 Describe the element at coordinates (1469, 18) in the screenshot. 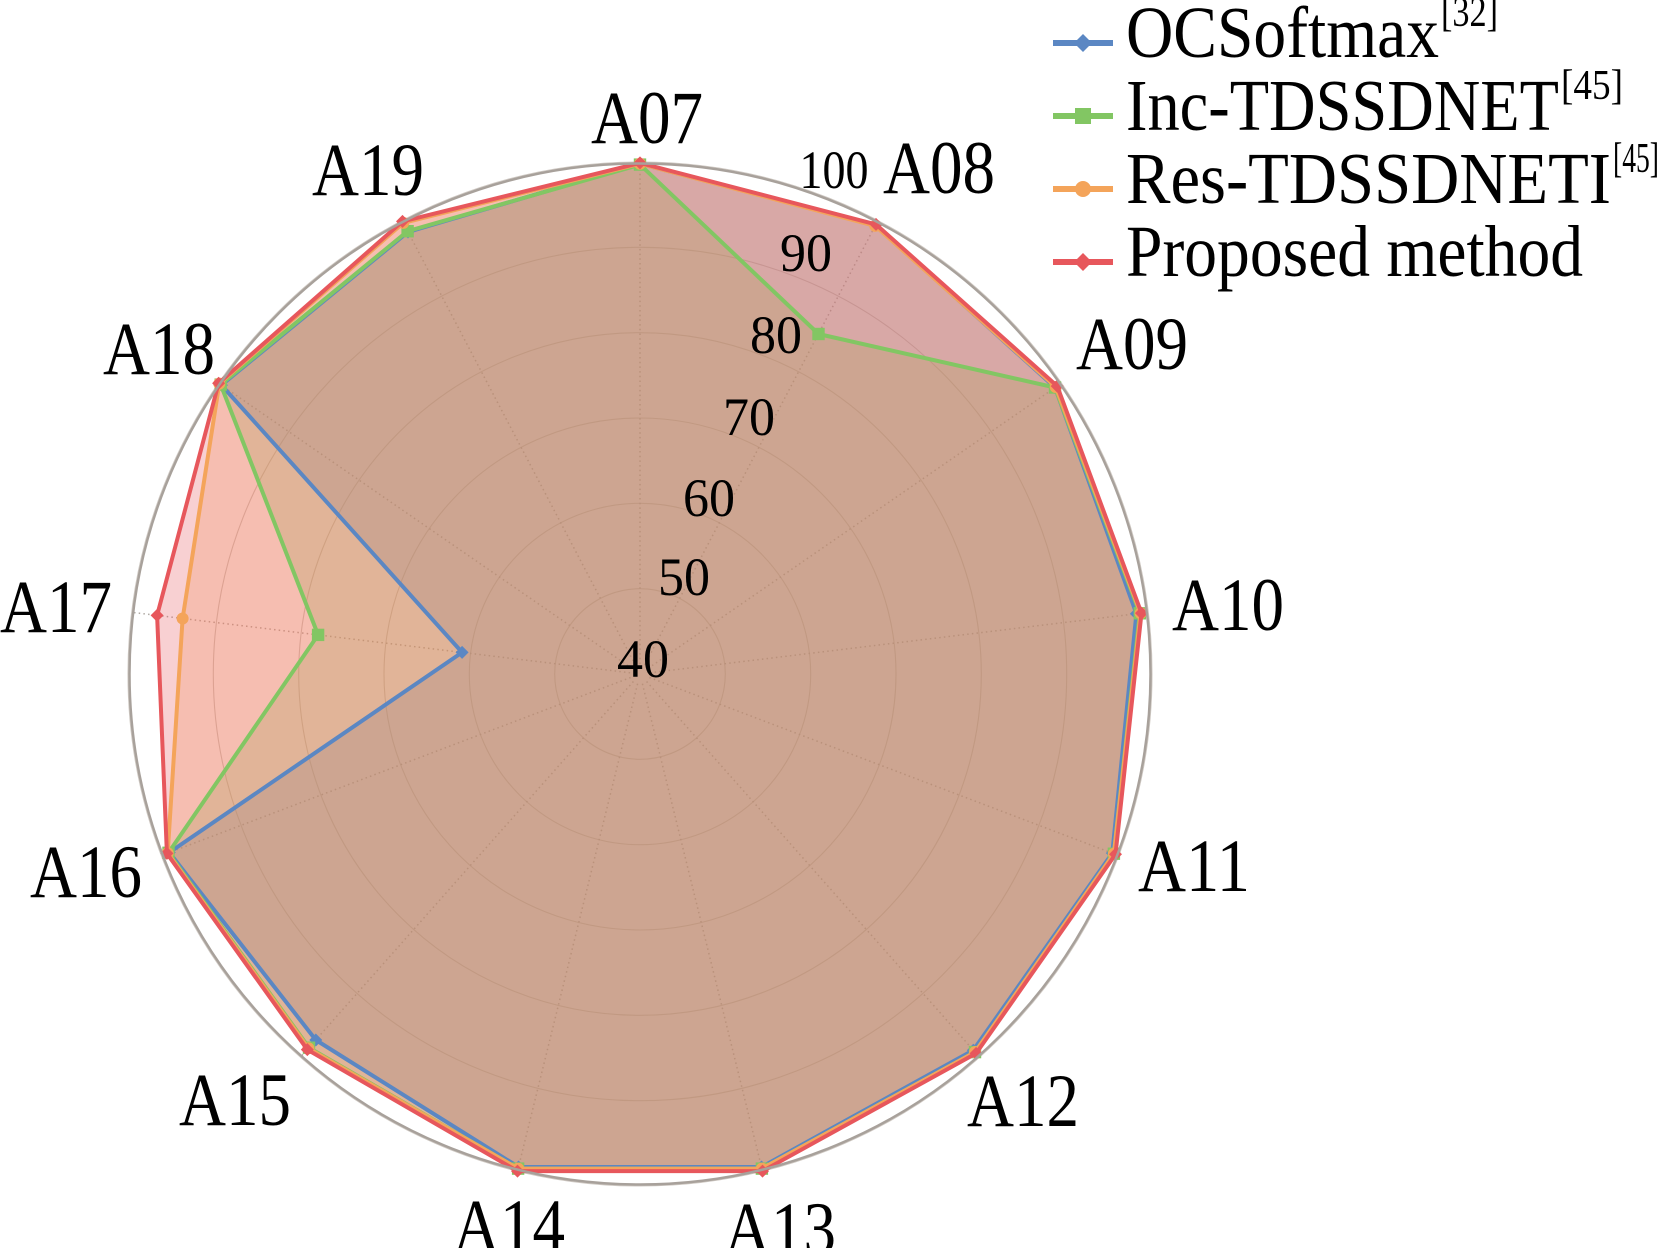

I see `svg-text: [32]` at that location.